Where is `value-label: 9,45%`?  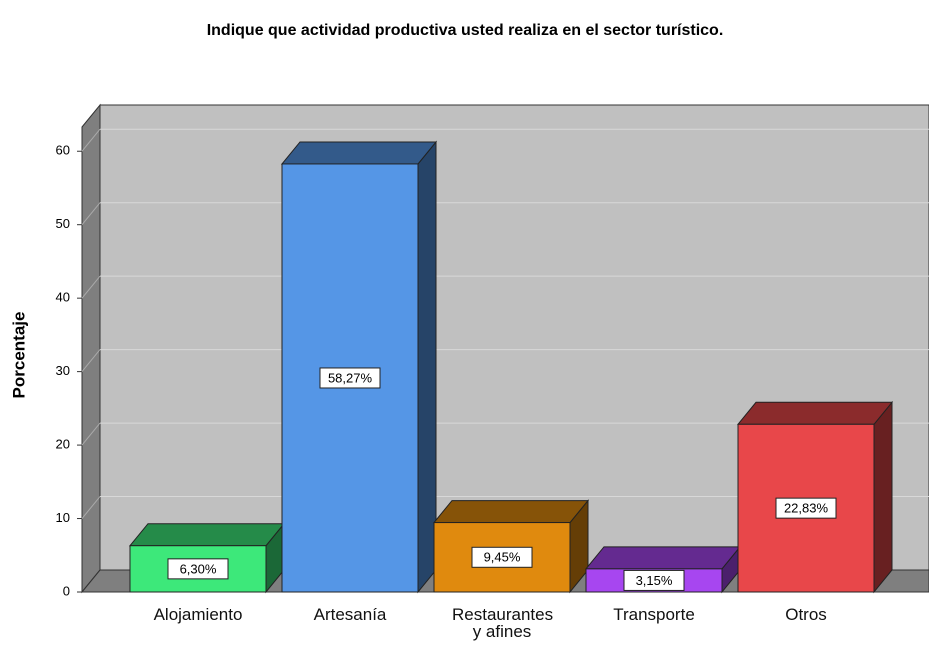
value-label: 9,45% is located at coordinates (502, 557).